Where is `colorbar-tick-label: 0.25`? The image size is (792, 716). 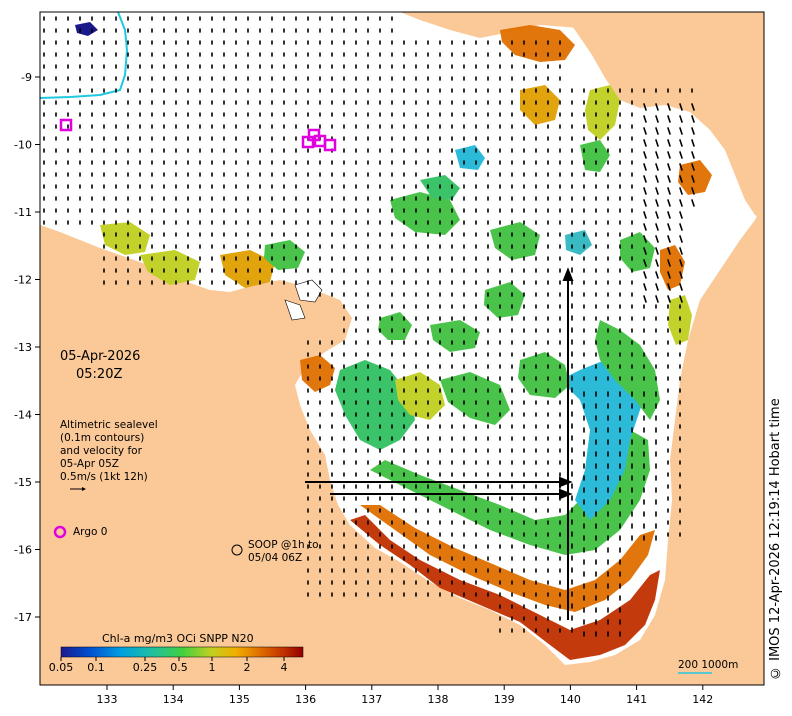
colorbar-tick-label: 0.25 is located at coordinates (145, 667).